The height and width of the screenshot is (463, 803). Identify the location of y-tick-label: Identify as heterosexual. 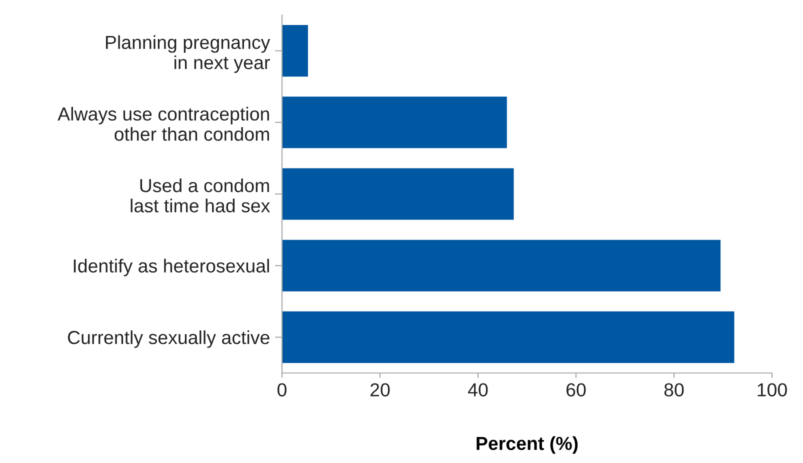
(171, 267).